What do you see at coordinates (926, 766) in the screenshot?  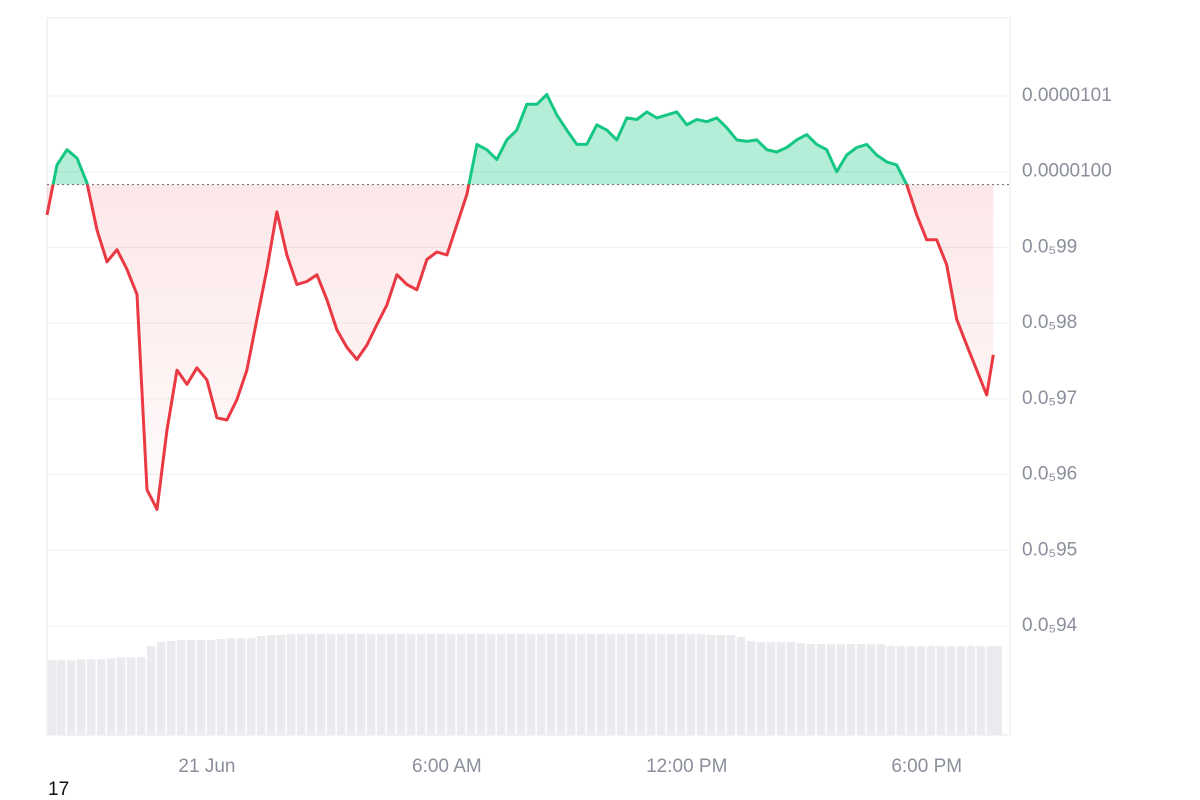 I see `x-tick-label: 6:00 PM` at bounding box center [926, 766].